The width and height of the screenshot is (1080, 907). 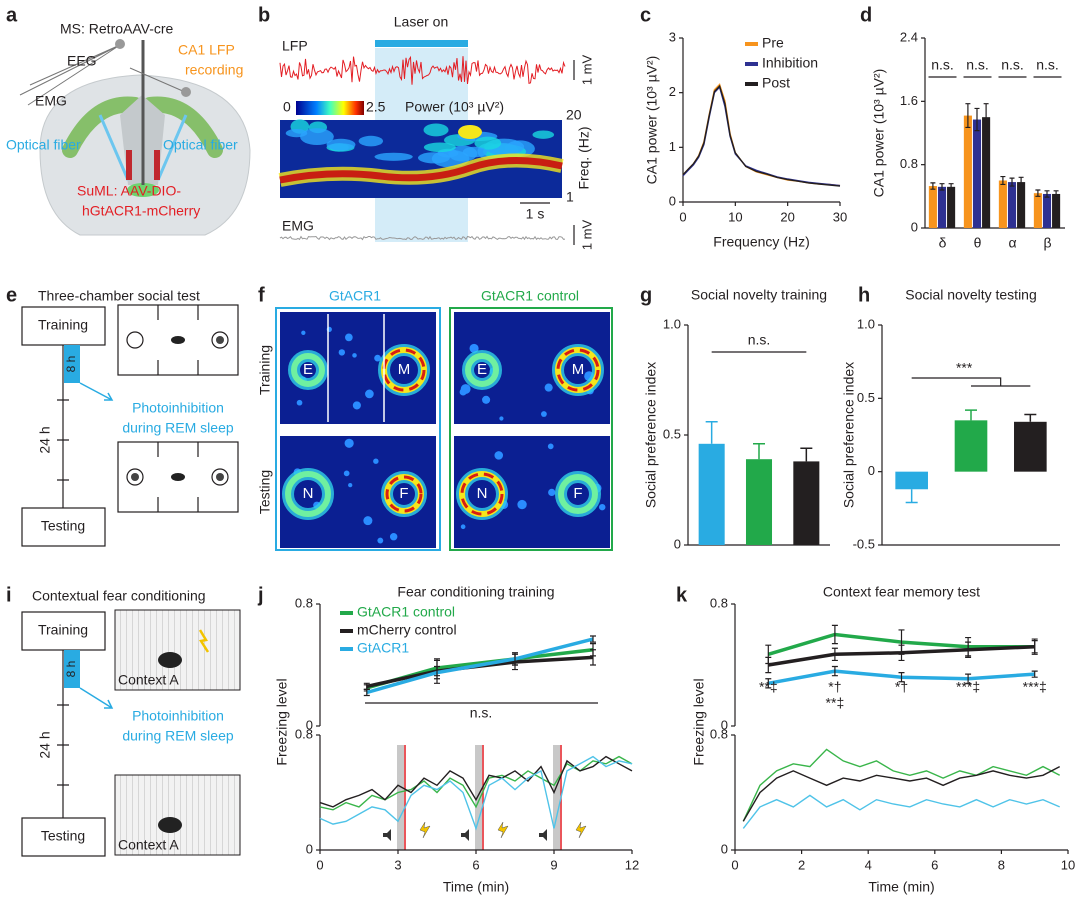 What do you see at coordinates (964, 368) in the screenshot?
I see `annotation: ***` at bounding box center [964, 368].